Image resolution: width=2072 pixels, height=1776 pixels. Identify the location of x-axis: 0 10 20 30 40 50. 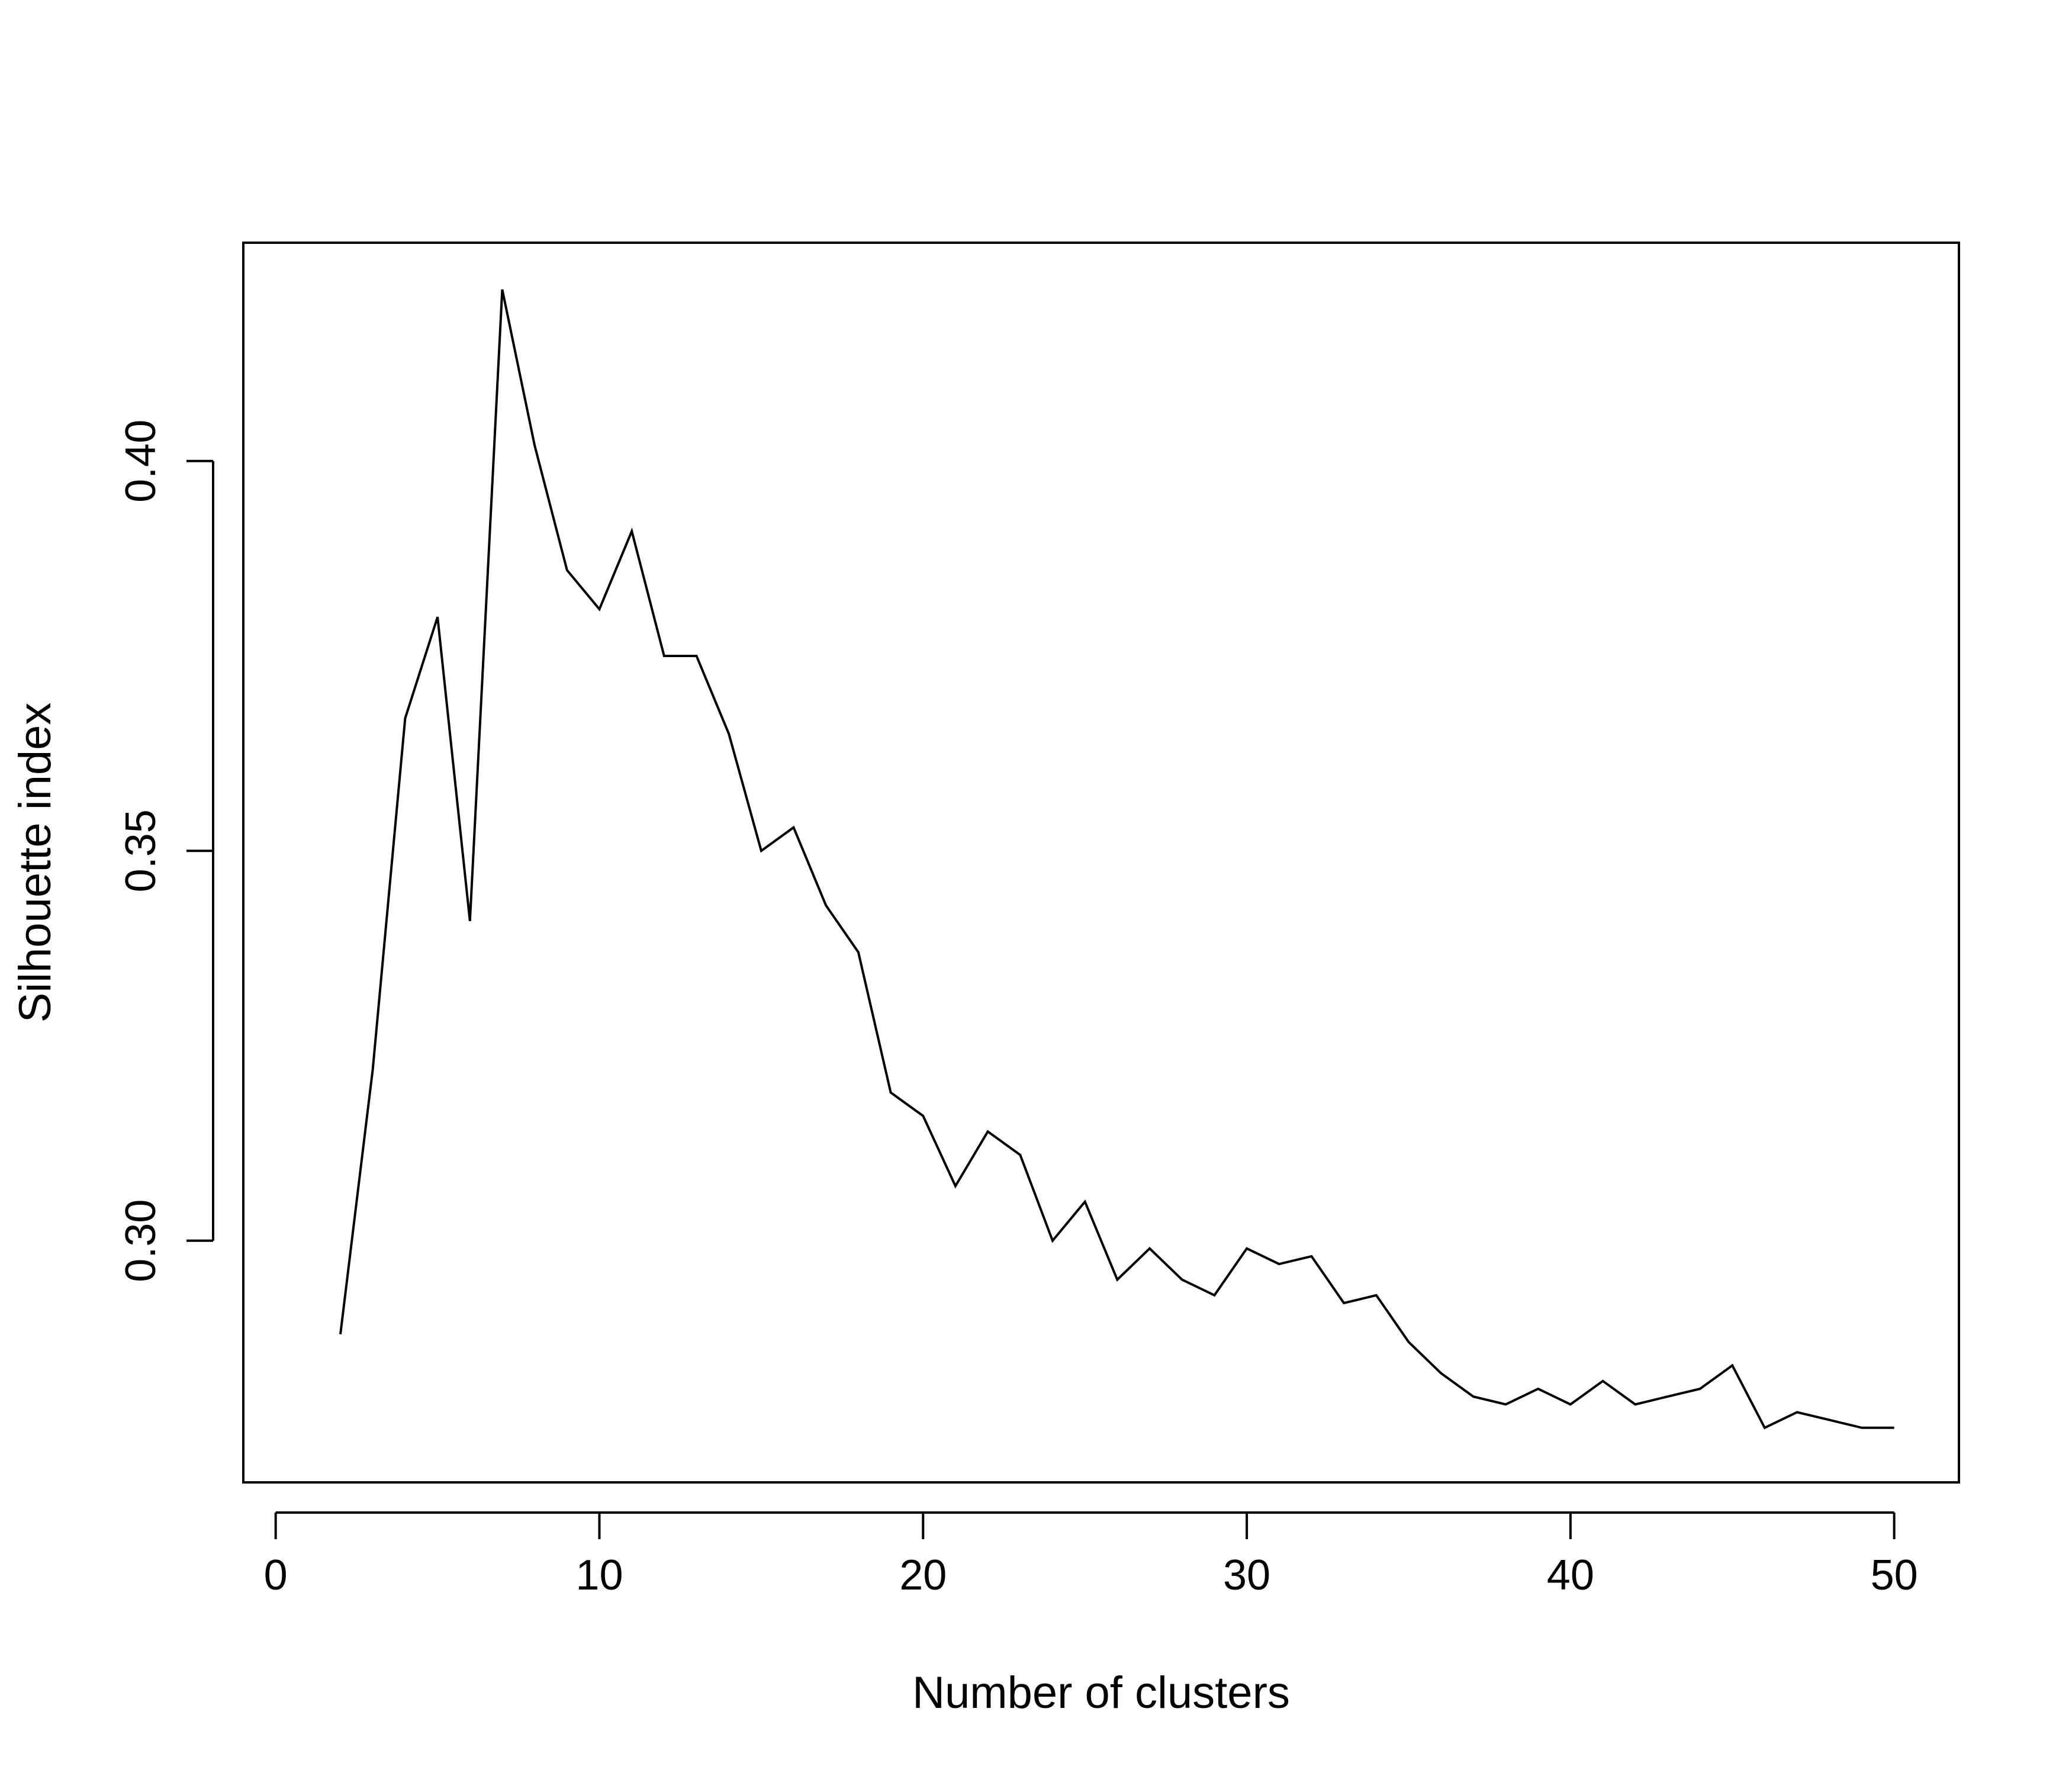
(1091, 1555).